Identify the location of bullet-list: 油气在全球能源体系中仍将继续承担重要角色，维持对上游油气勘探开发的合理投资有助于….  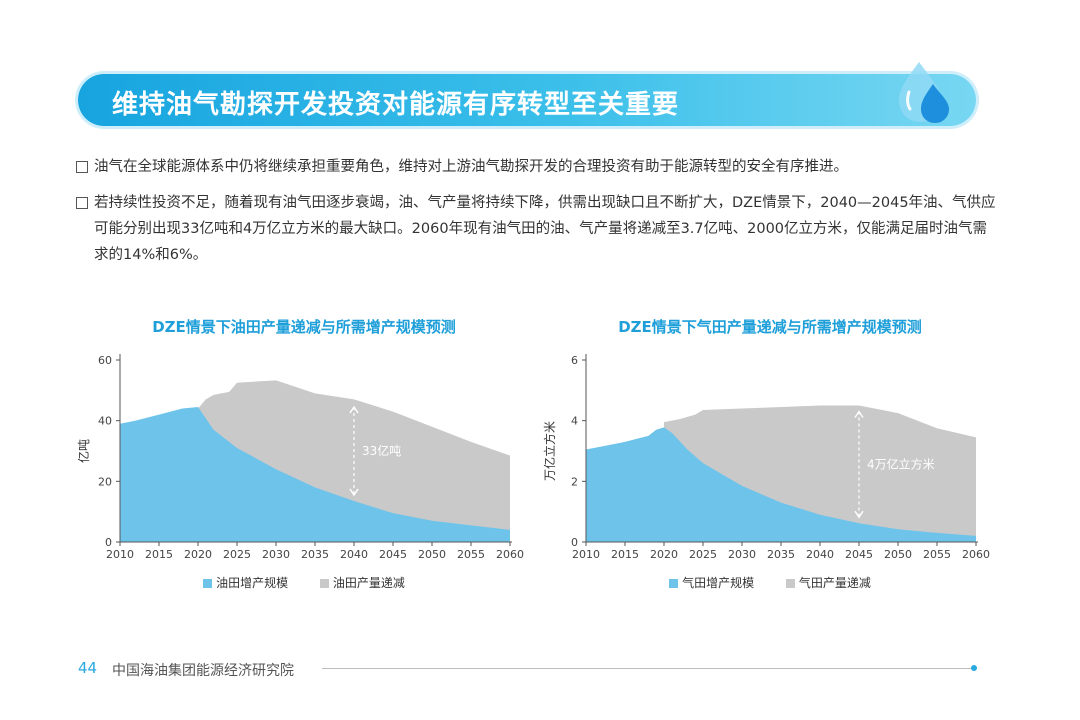
(536, 216).